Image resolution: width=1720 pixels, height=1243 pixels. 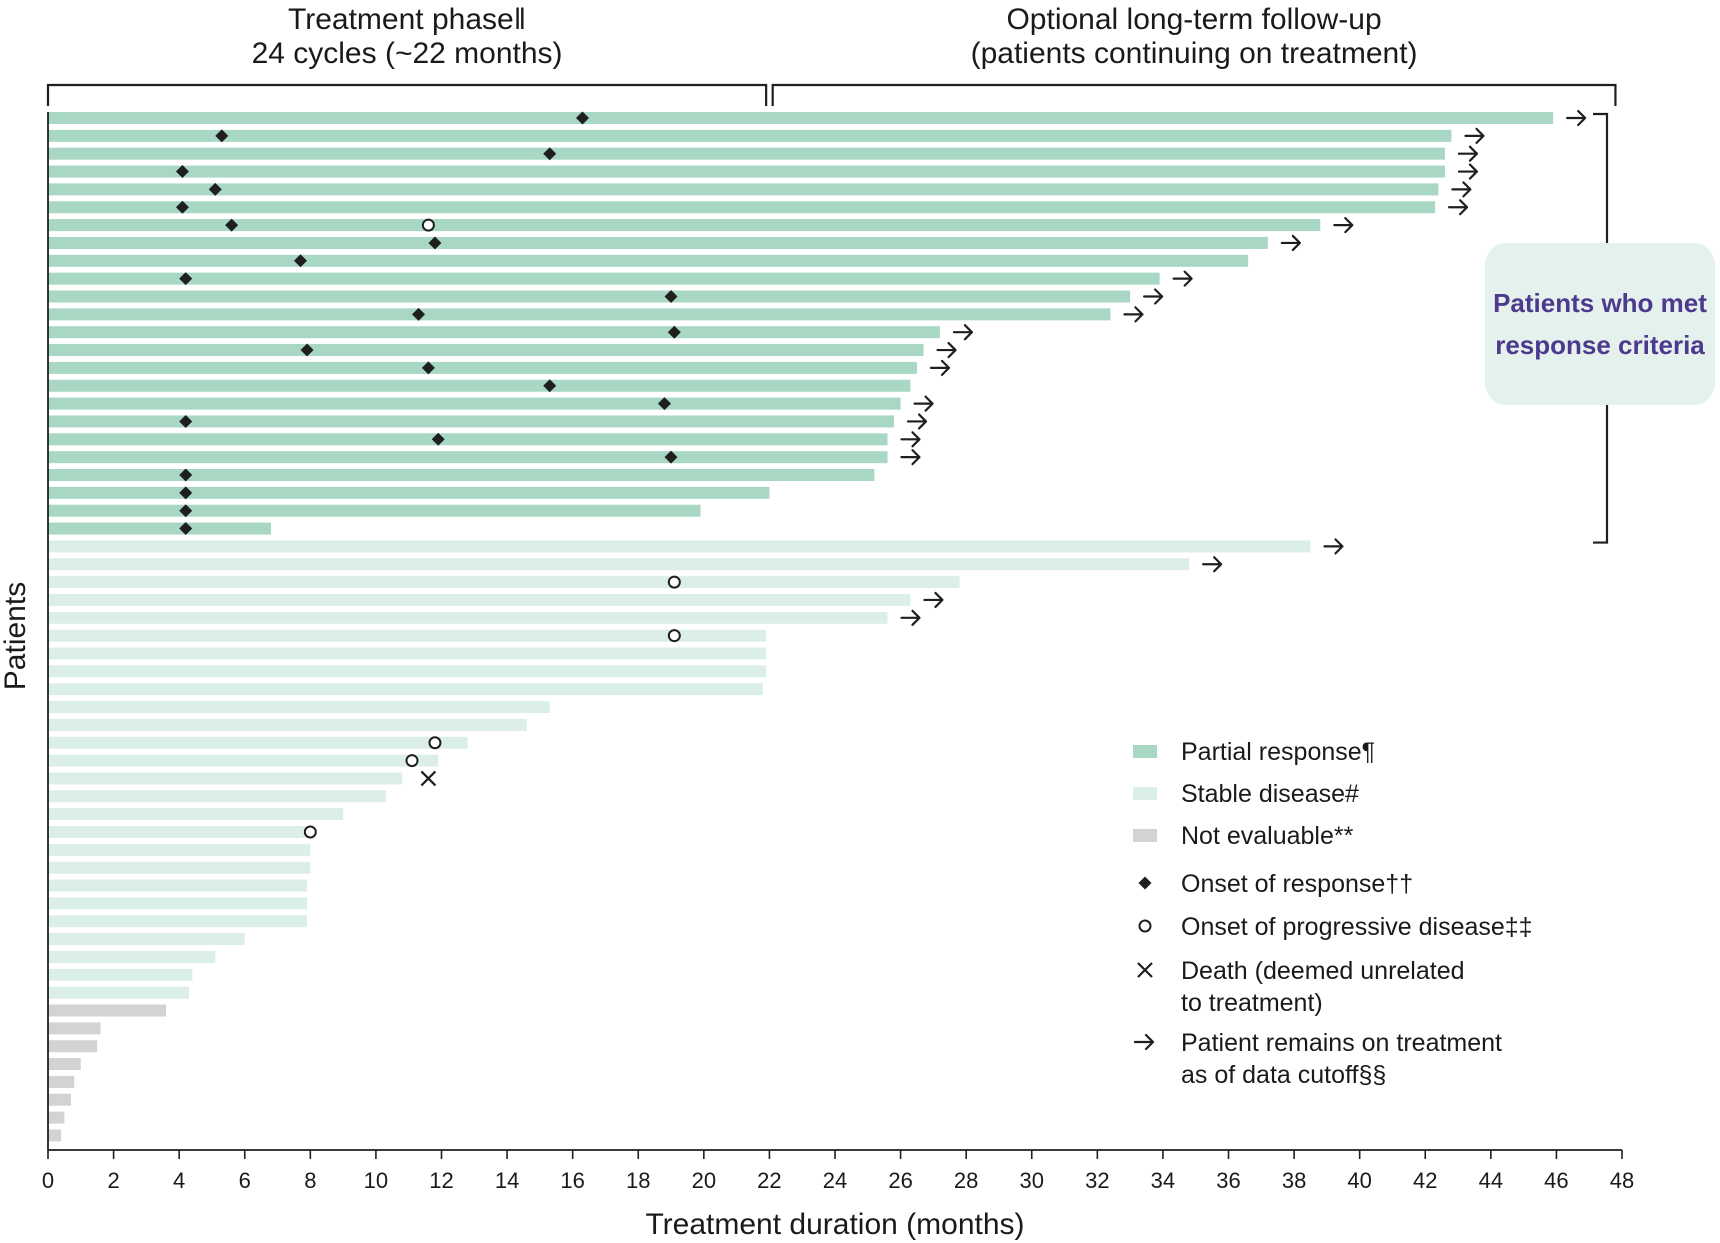 I want to click on legend-label: Stable disease#, so click(x=1270, y=794).